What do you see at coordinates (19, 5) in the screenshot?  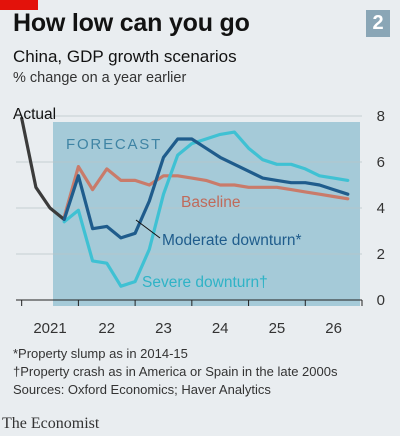 I see `brand-red-tag` at bounding box center [19, 5].